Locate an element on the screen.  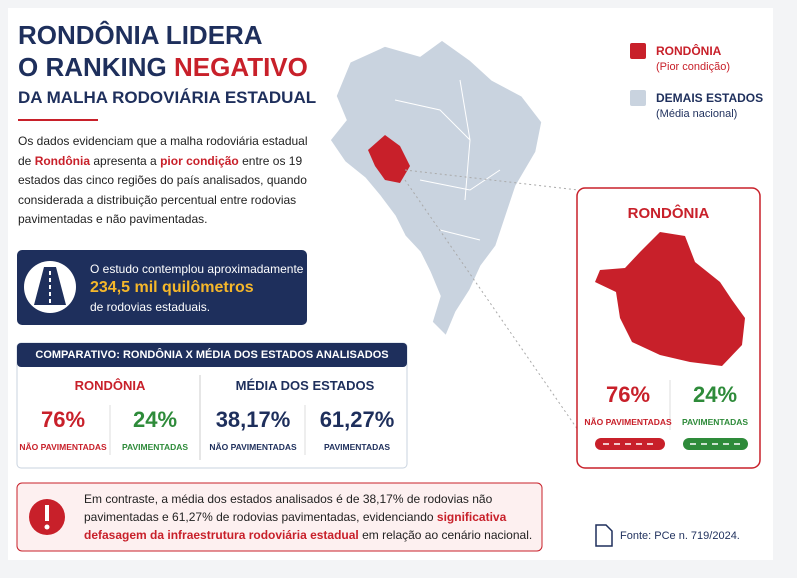
title: O RANKING NEGATIVO is located at coordinates (163, 67).